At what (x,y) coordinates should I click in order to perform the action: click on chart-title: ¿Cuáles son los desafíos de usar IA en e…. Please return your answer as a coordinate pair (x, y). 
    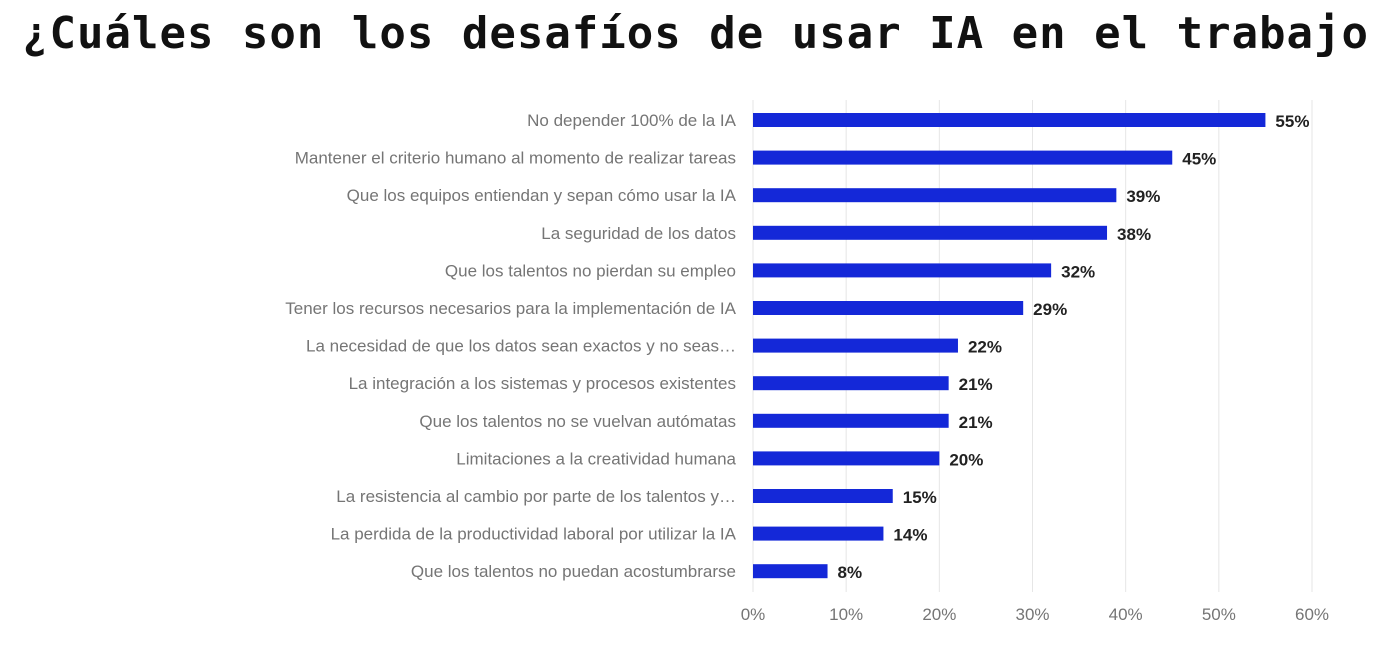
    Looking at the image, I should click on (698, 33).